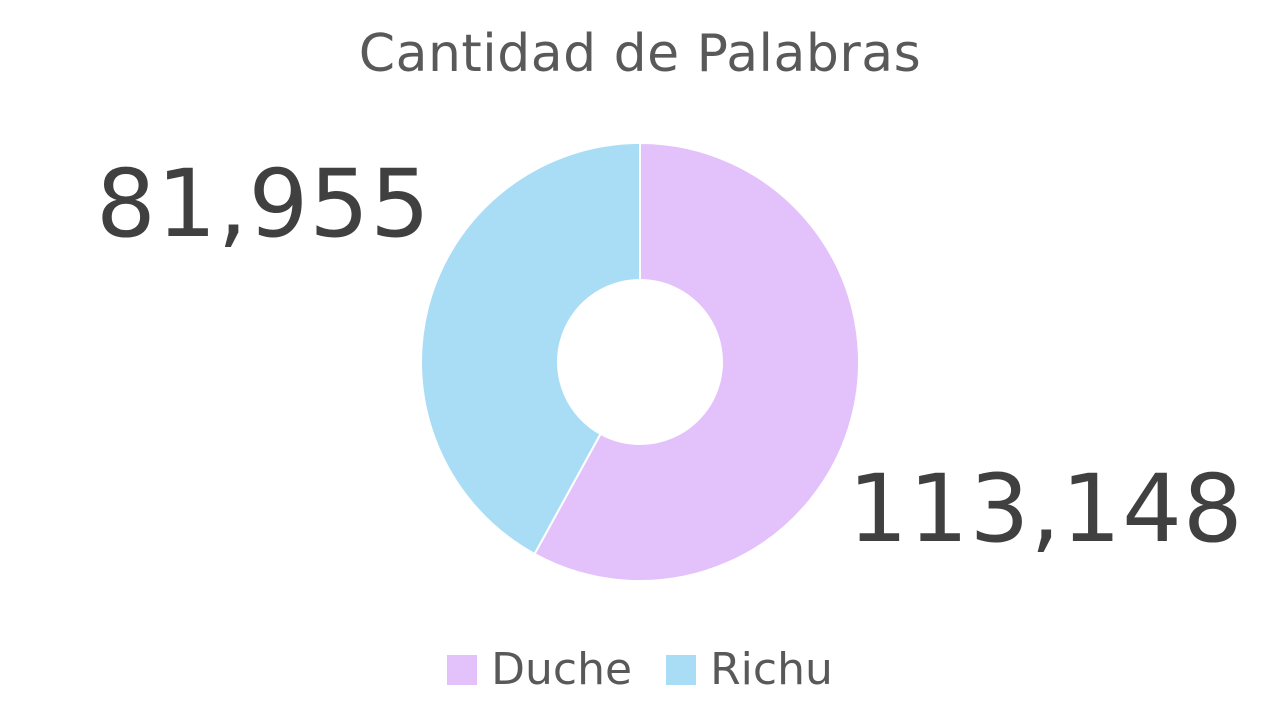 The width and height of the screenshot is (1280, 720). I want to click on donut-slice-richu, so click(530, 348).